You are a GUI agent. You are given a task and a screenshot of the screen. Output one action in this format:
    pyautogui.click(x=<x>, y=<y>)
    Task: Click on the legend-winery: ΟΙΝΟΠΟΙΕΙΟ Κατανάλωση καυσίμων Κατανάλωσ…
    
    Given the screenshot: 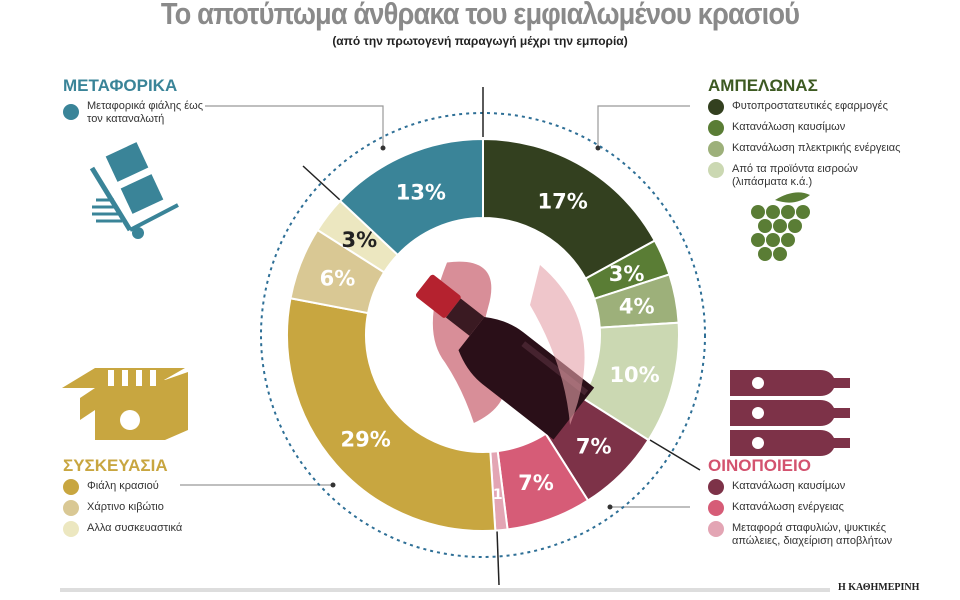 What is the action you would take?
    pyautogui.click(x=815, y=505)
    